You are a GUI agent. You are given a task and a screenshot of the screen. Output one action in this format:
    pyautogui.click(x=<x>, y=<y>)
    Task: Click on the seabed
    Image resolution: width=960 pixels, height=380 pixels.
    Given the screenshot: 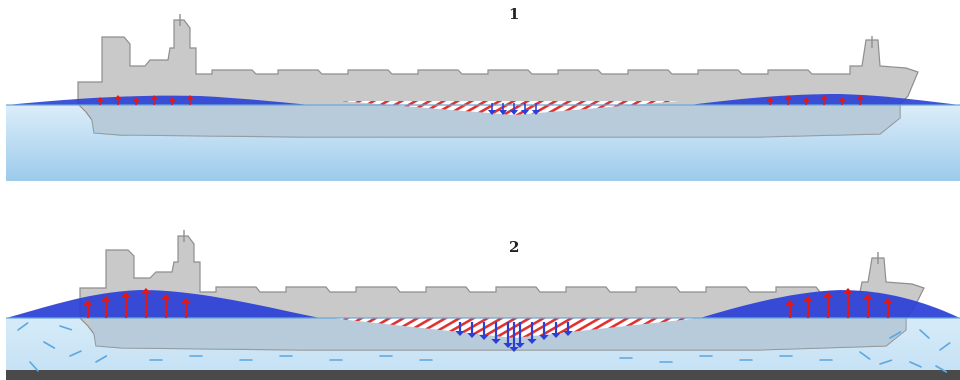 What is the action you would take?
    pyautogui.click(x=483, y=375)
    